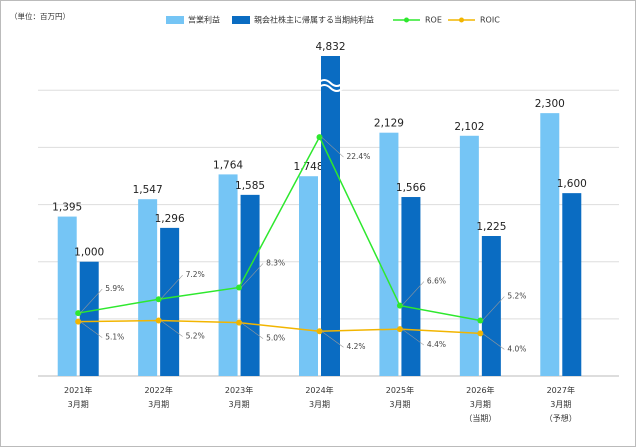 Image resolution: width=636 pixels, height=447 pixels. I want to click on value-label: 22.4%, so click(359, 156).